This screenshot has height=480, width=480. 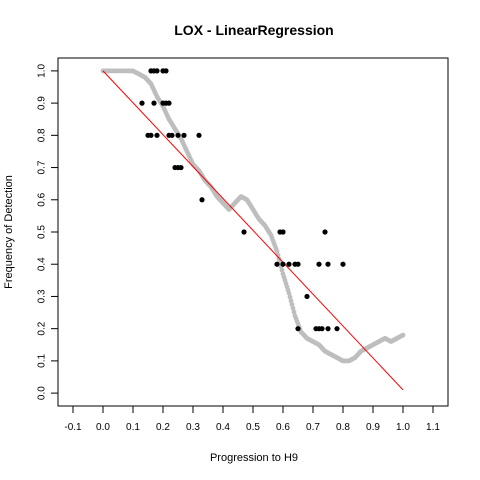 I want to click on y-tick-label: 0.5, so click(x=42, y=232).